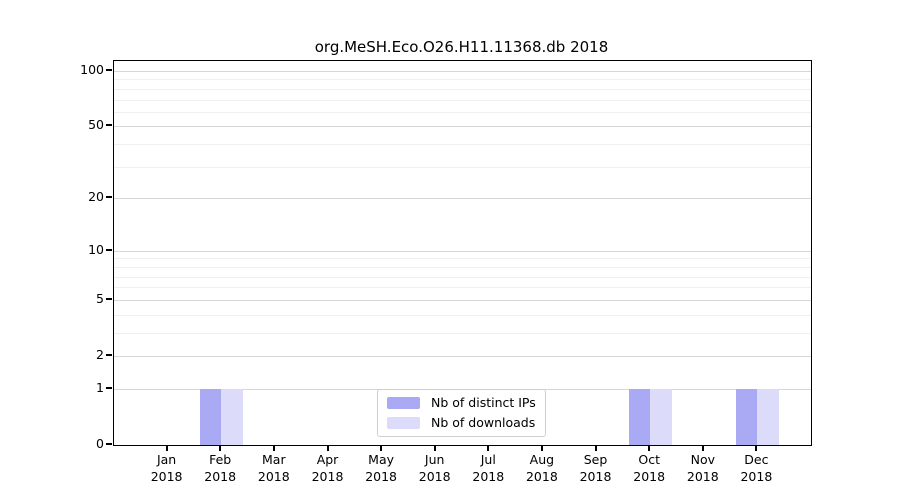  Describe the element at coordinates (100, 354) in the screenshot. I see `y-tick-label-2: 2` at that location.